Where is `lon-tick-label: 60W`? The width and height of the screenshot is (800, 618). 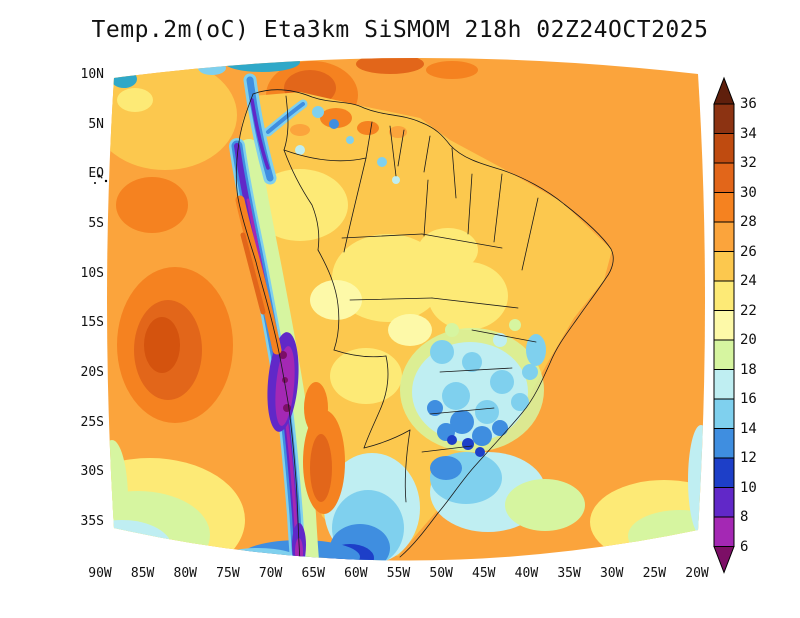
lon-tick-label: 60W is located at coordinates (356, 573).